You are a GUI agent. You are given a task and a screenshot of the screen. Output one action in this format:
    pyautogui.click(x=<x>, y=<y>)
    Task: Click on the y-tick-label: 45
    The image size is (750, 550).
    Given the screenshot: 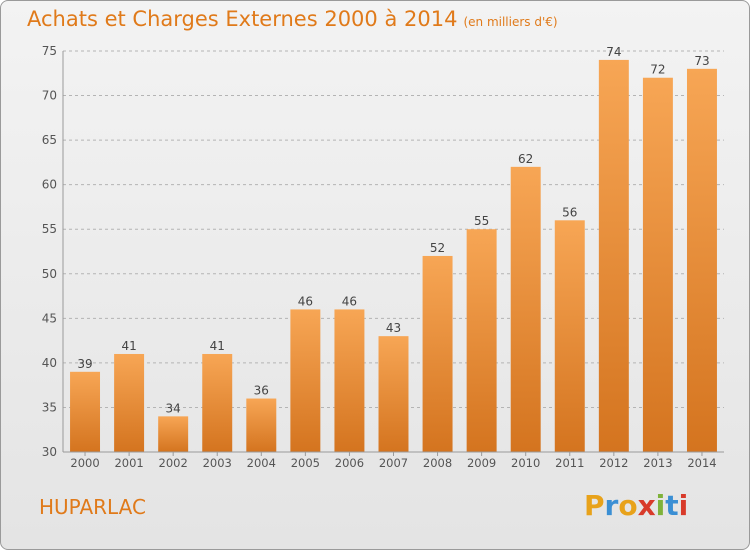 What is the action you would take?
    pyautogui.click(x=49, y=318)
    